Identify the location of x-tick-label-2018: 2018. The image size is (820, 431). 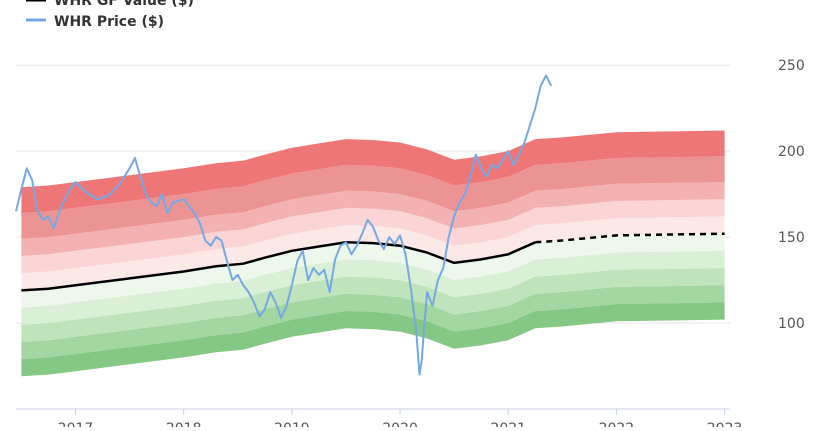
(184, 424).